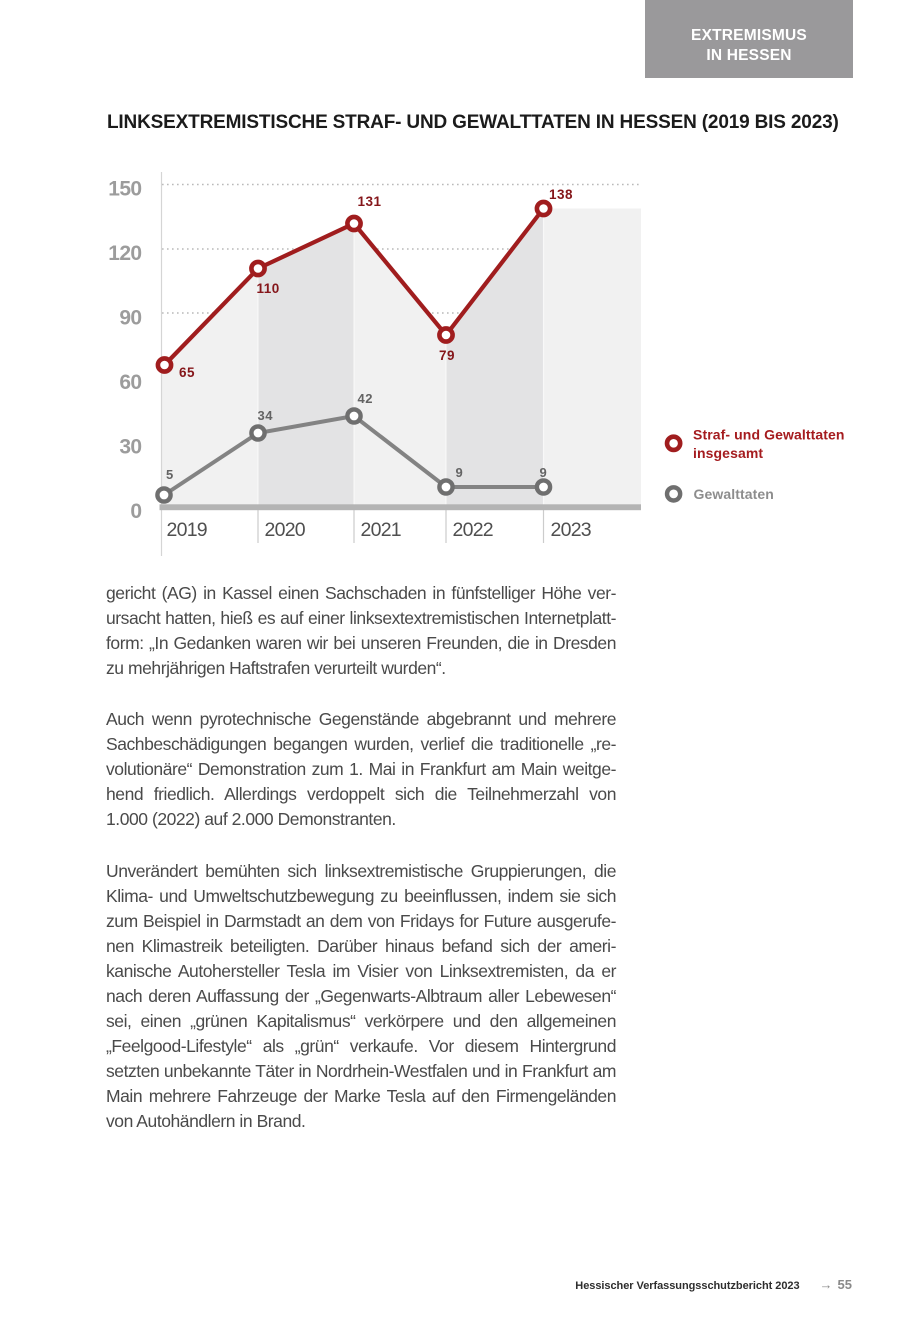  I want to click on svg-text: 131, so click(370, 201).